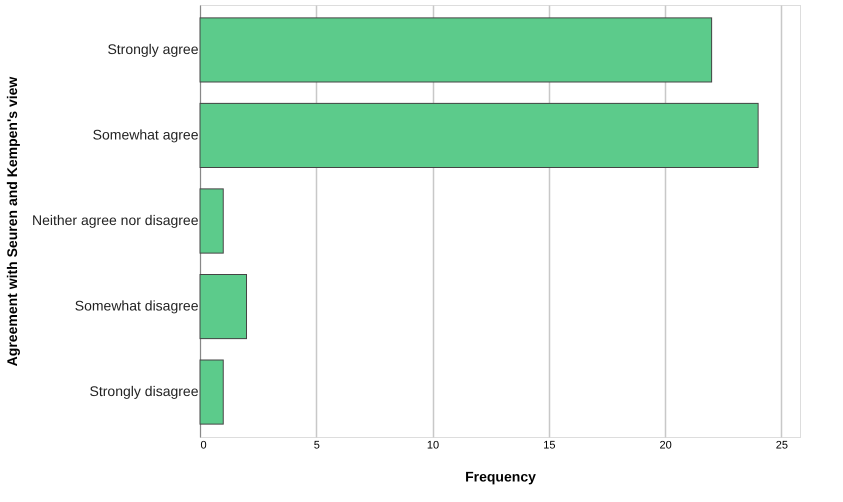 This screenshot has width=843, height=502. What do you see at coordinates (115, 220) in the screenshot?
I see `y-tick-label: Neither agree nor disagree` at bounding box center [115, 220].